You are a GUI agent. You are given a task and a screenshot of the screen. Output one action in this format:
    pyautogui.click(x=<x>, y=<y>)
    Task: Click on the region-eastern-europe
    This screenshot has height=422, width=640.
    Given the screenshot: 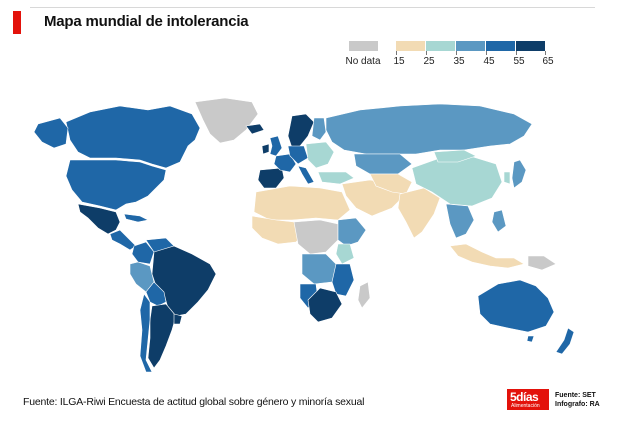 What is the action you would take?
    pyautogui.click(x=320, y=155)
    